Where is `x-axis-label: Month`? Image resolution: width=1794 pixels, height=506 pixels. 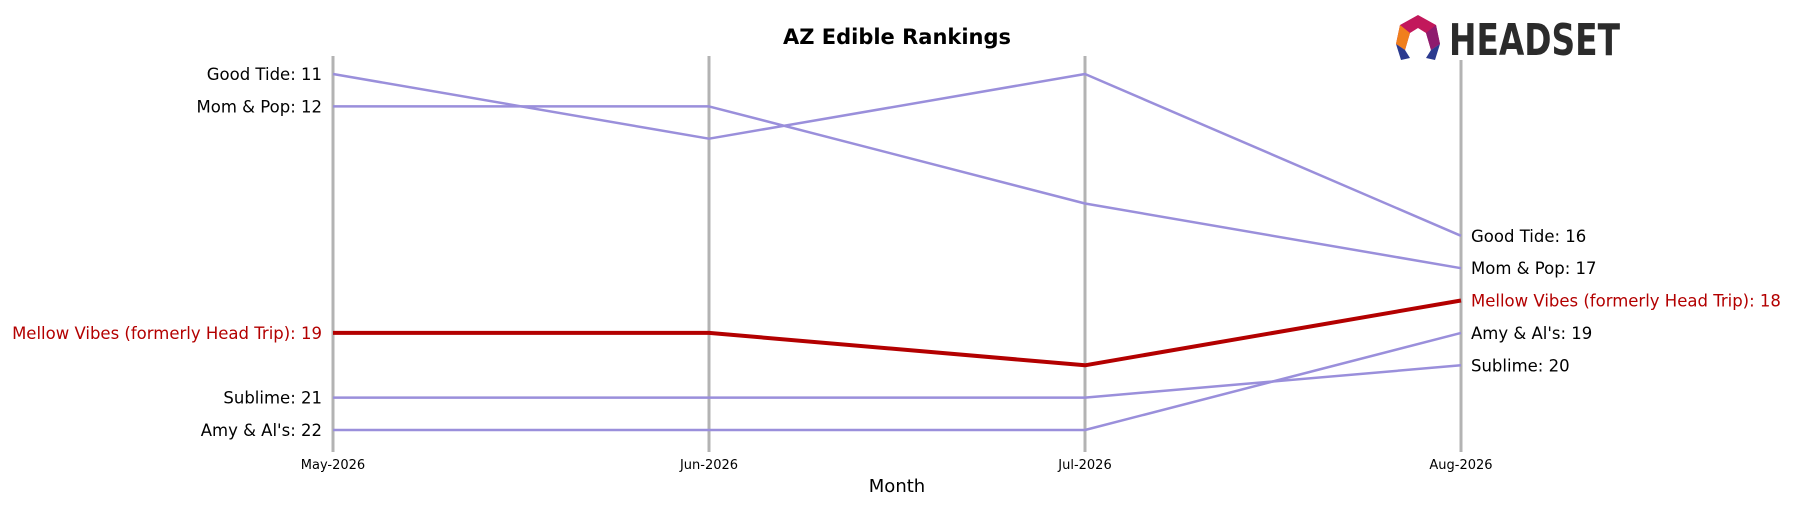 x-axis-label: Month is located at coordinates (897, 486).